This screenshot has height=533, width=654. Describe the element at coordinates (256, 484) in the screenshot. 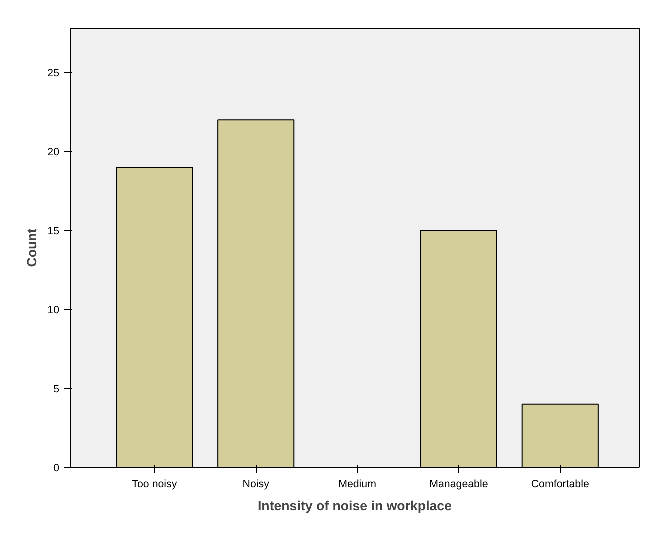

I see `x-tick-label: Noisy` at that location.